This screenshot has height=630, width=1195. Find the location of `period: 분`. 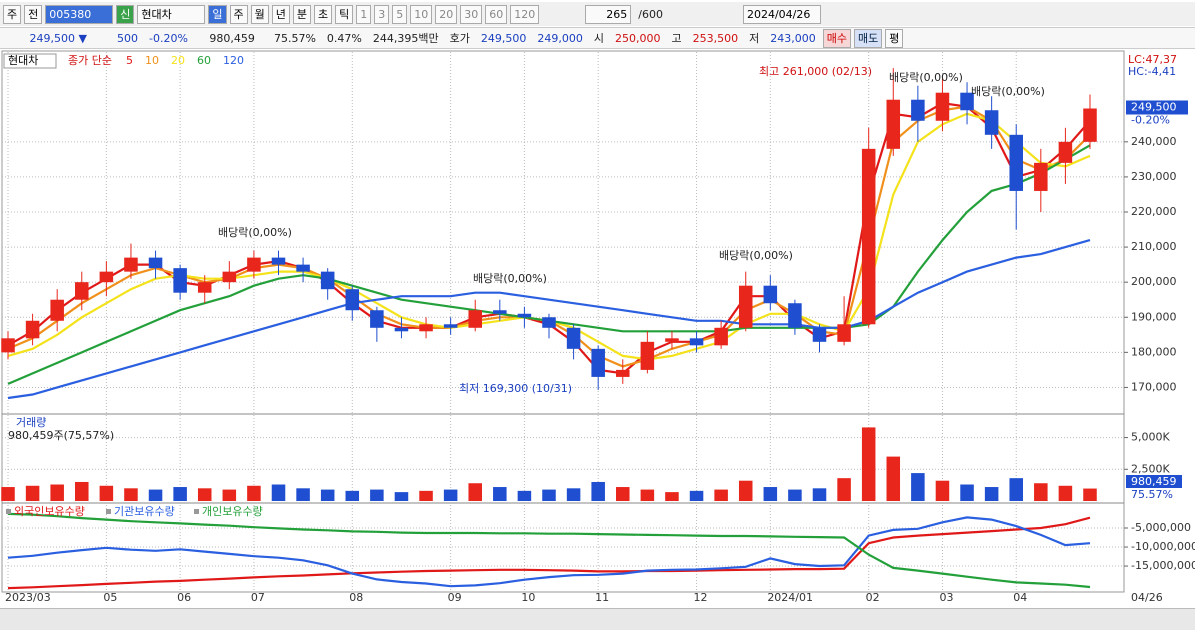

period: 분 is located at coordinates (301, 14).